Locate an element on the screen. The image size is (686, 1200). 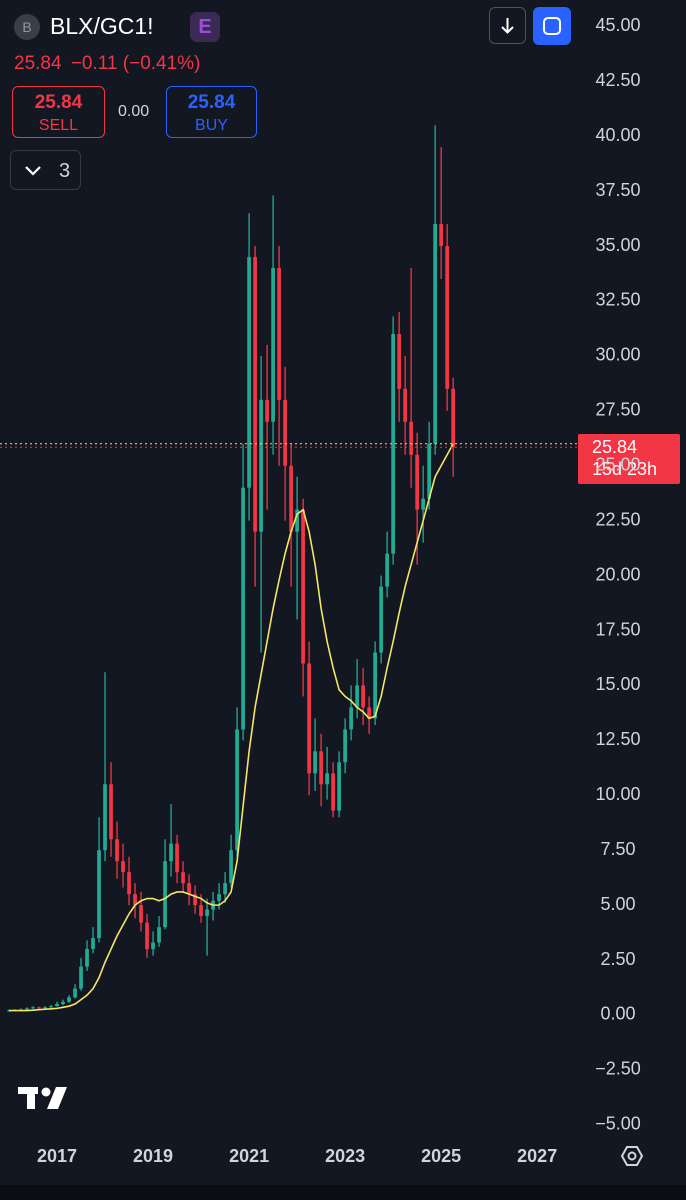
sell-button: 25.84 SELL is located at coordinates (58, 112).